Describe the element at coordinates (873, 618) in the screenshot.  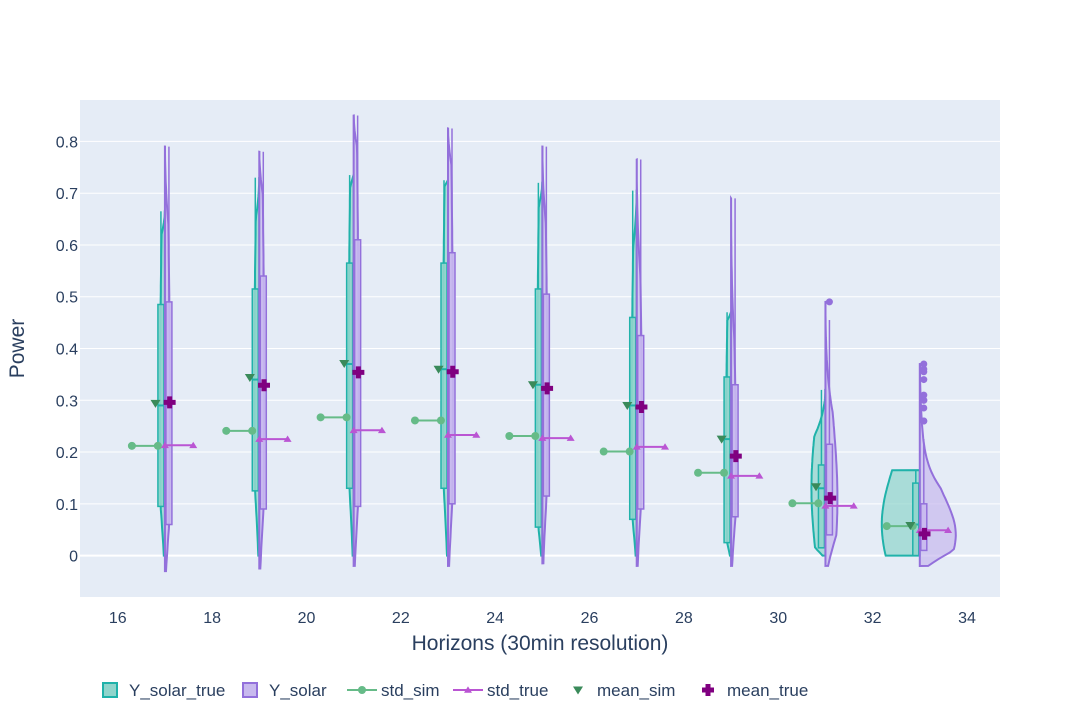
I see `x-tick-label: 32` at that location.